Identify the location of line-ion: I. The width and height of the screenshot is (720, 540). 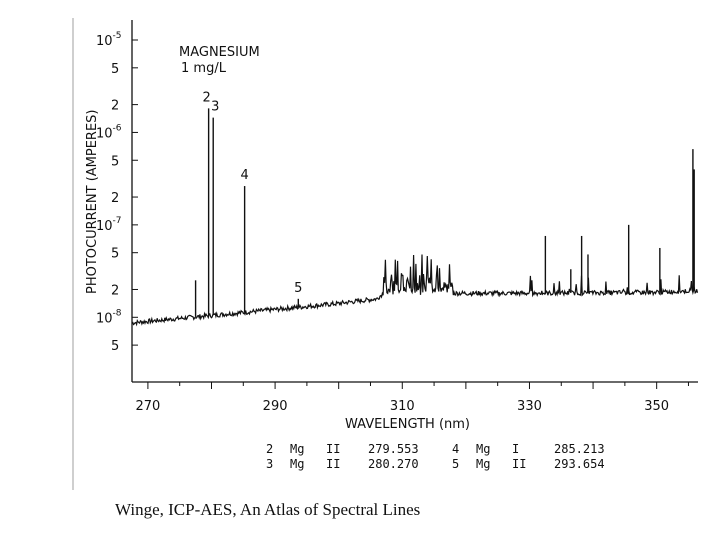
(515, 449).